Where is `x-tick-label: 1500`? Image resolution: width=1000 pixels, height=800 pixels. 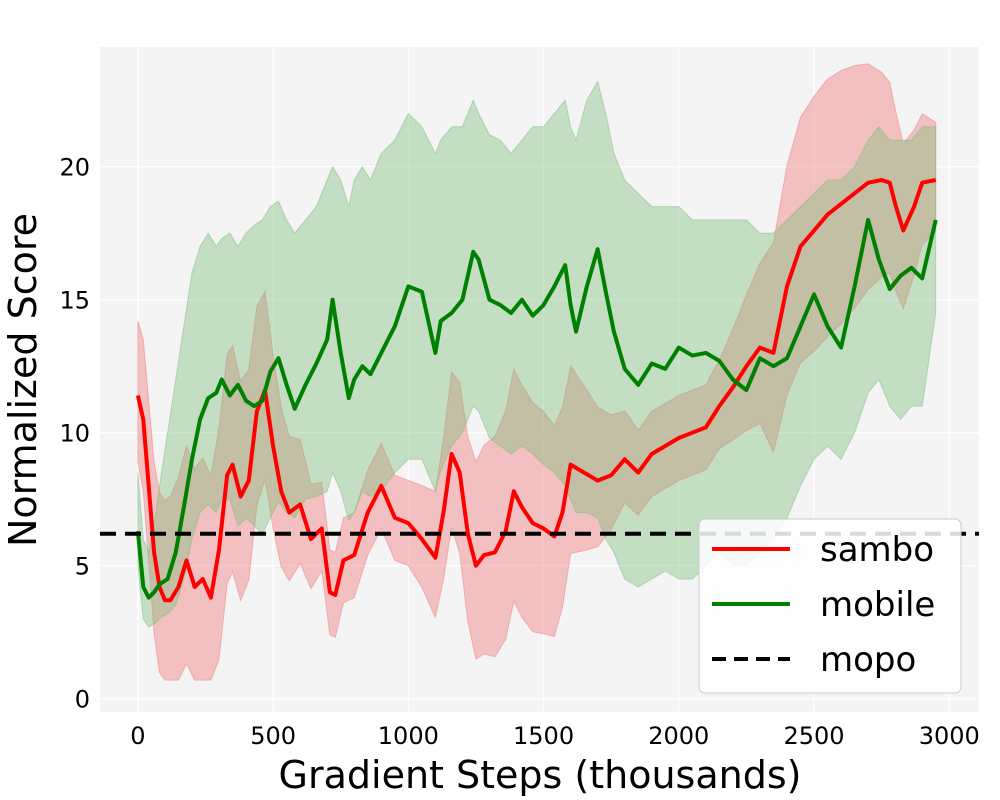
x-tick-label: 1500 is located at coordinates (543, 736).